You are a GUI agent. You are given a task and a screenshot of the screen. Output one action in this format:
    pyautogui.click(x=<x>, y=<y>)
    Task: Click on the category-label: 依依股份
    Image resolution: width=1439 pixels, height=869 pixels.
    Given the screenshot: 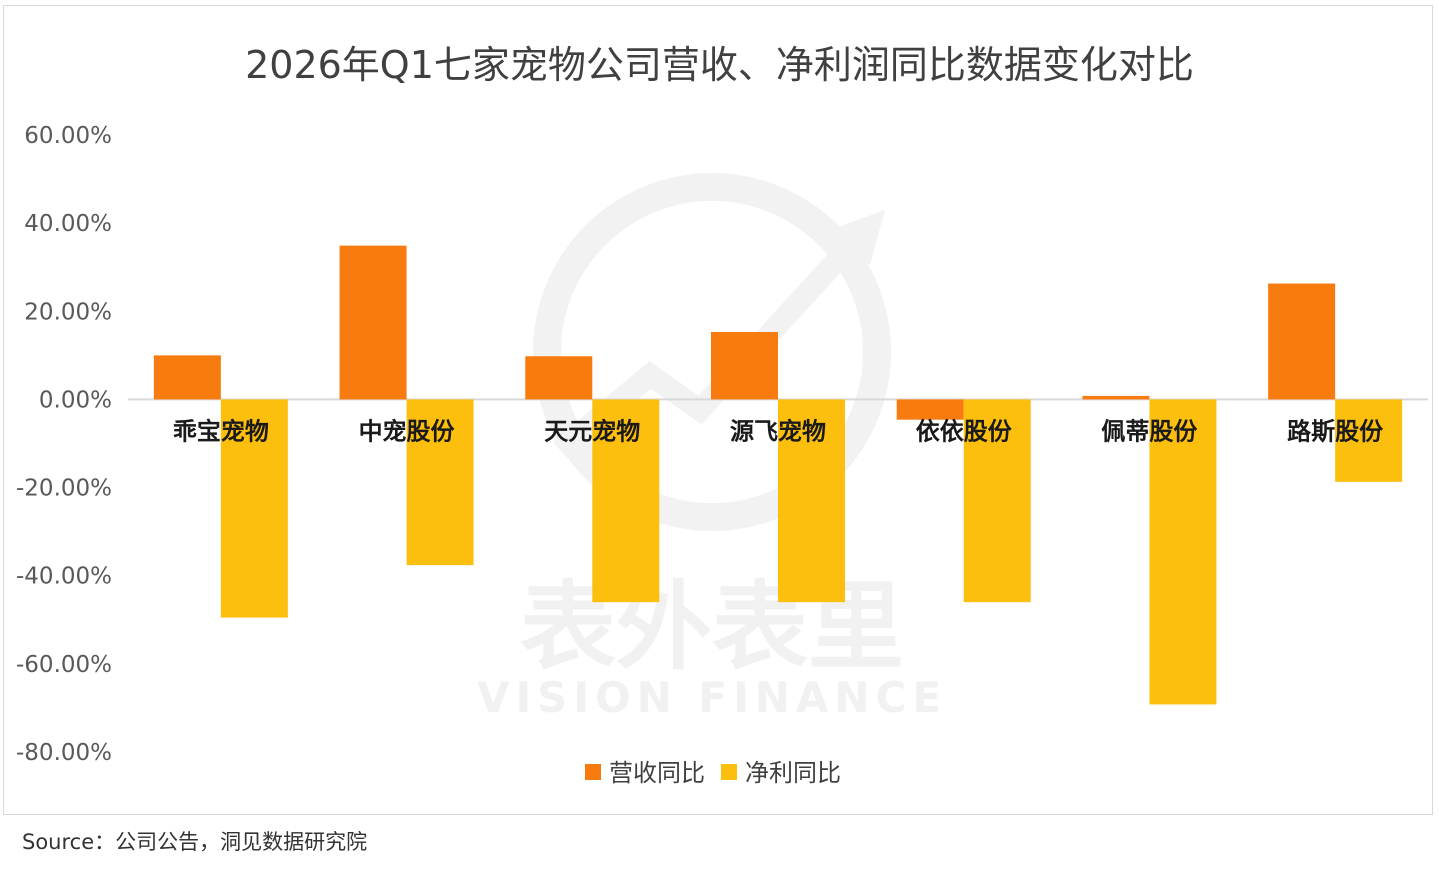 What is the action you would take?
    pyautogui.click(x=964, y=431)
    